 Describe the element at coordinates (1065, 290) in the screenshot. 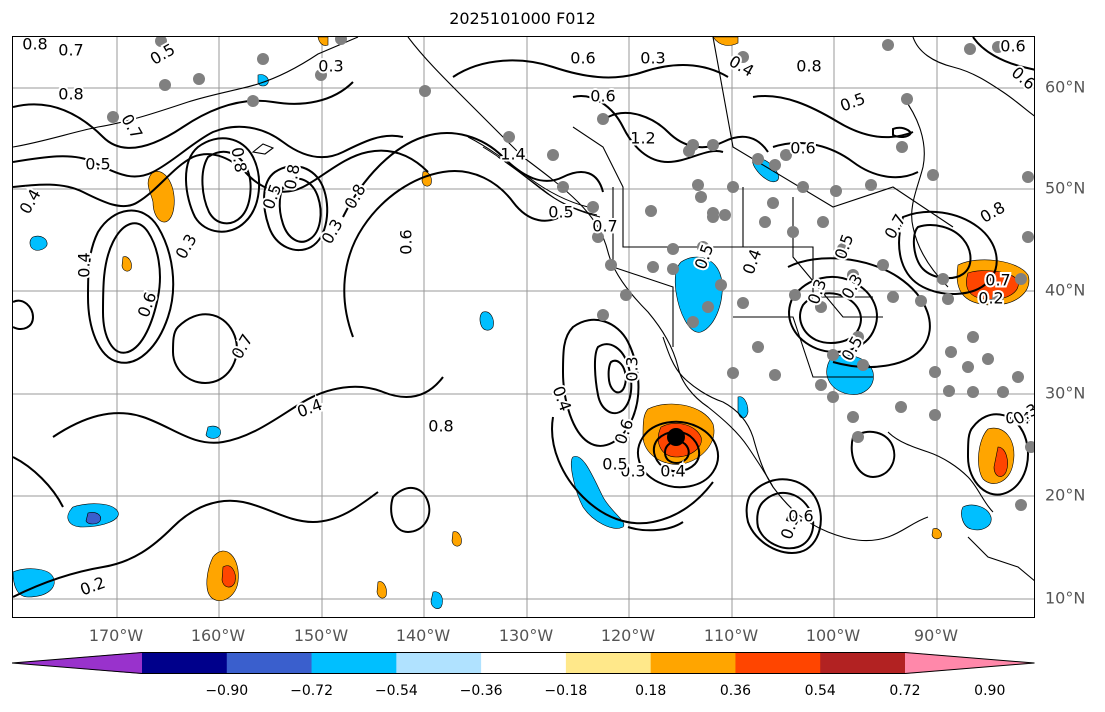

I see `lat-tick-label: 40°N` at that location.